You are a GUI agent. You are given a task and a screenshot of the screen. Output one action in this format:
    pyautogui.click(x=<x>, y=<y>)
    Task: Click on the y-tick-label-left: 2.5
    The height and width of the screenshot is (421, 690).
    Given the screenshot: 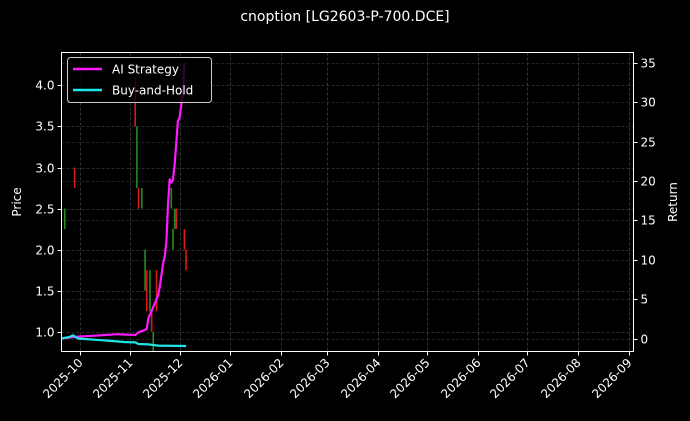 What is the action you would take?
    pyautogui.click(x=44, y=210)
    